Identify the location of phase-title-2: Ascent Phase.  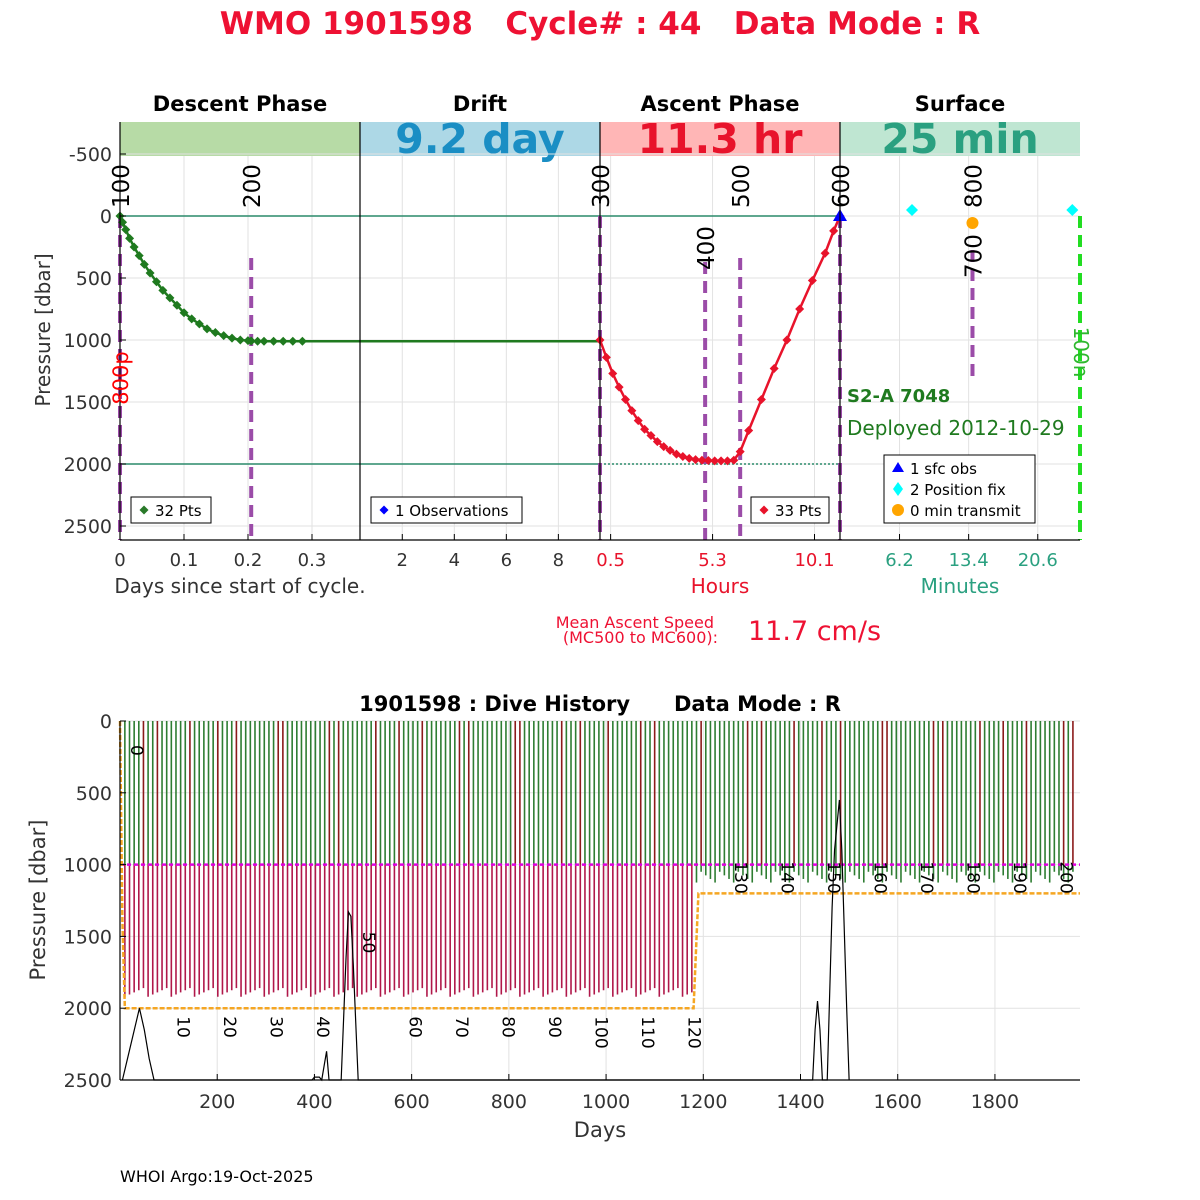
(720, 104).